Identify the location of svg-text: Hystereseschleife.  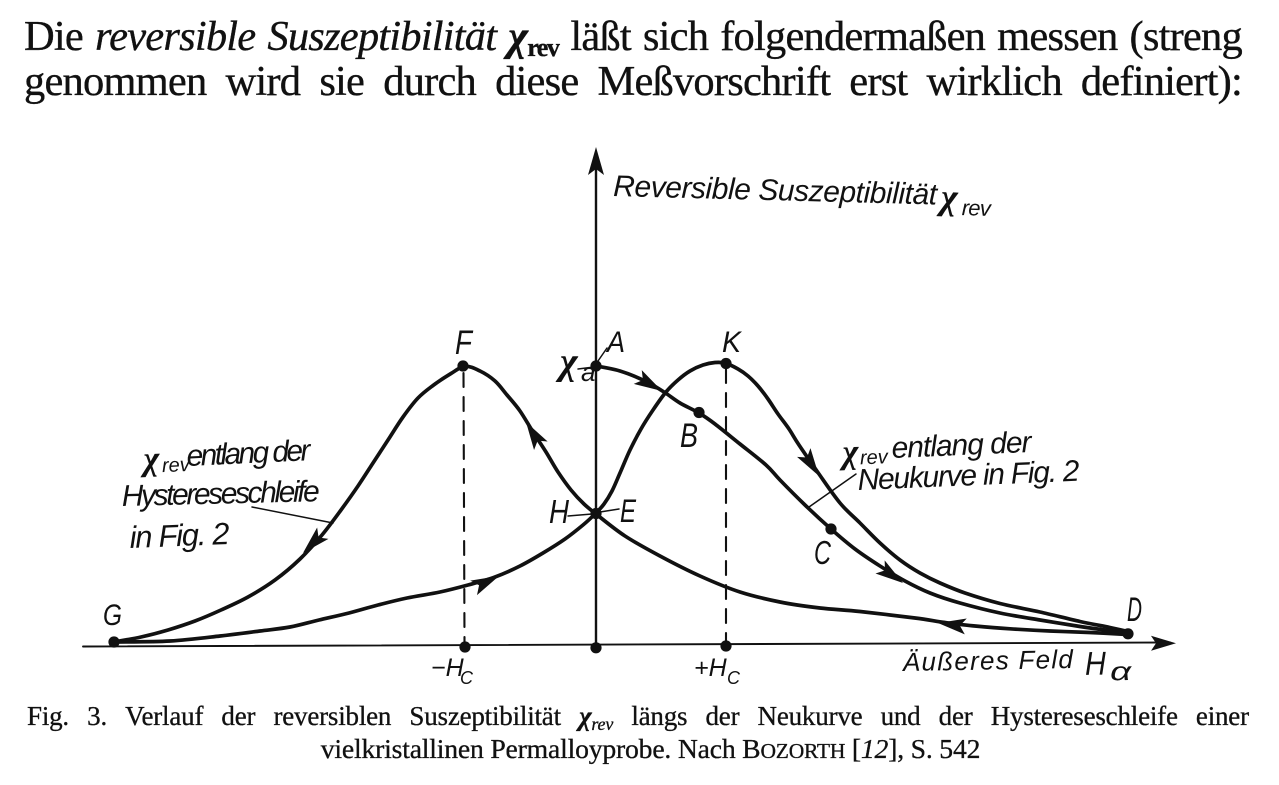
(220, 494).